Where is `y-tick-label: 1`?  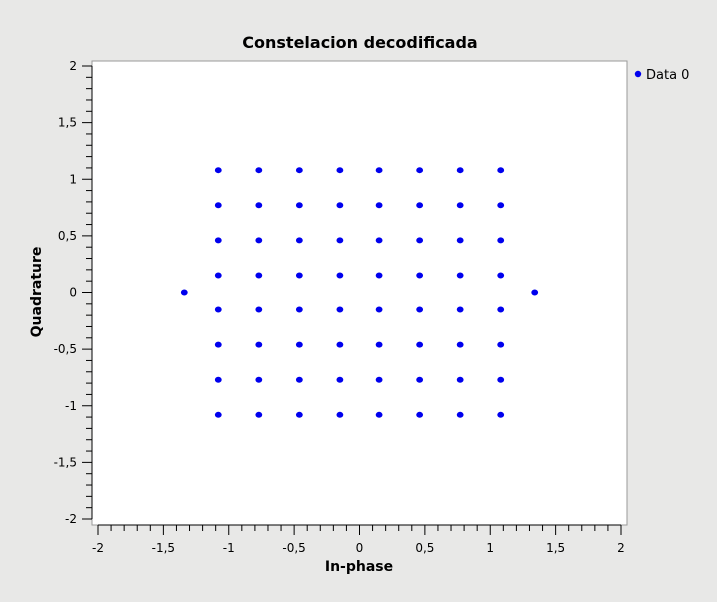
y-tick-label: 1 is located at coordinates (73, 179).